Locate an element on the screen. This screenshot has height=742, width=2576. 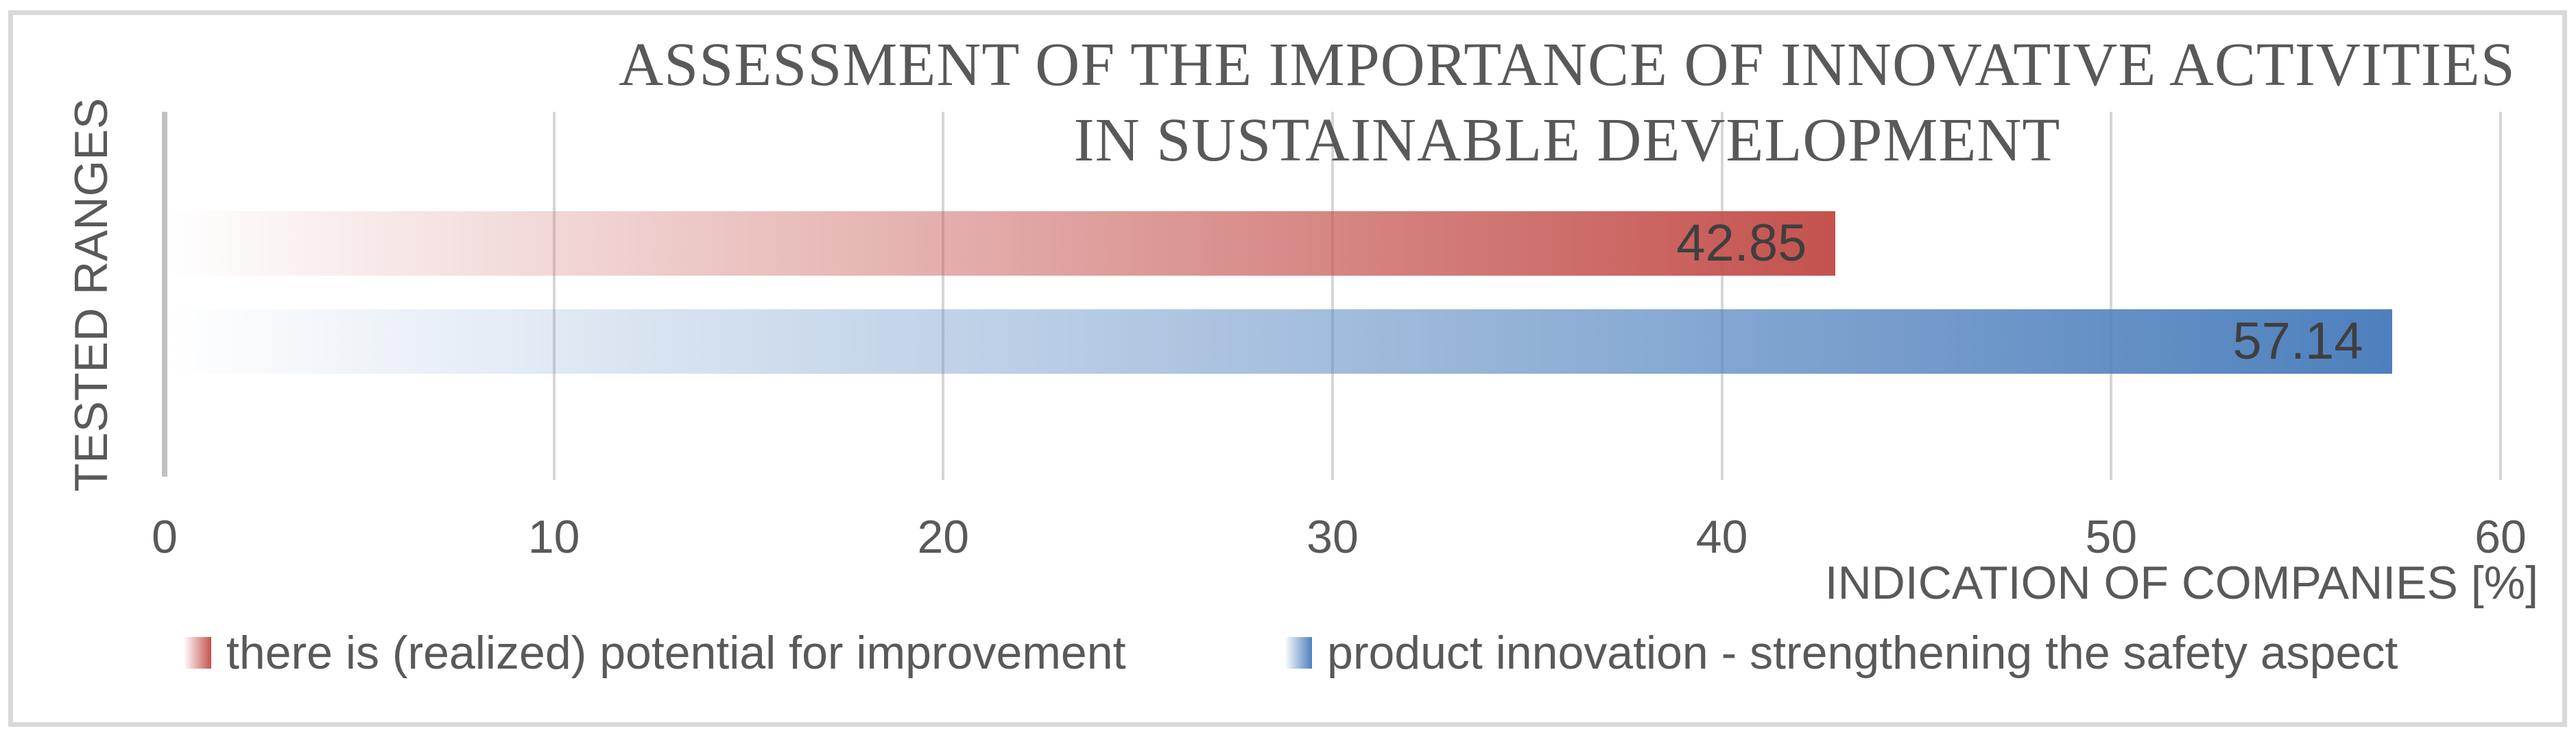
bar-product-innovation is located at coordinates (1279, 341).